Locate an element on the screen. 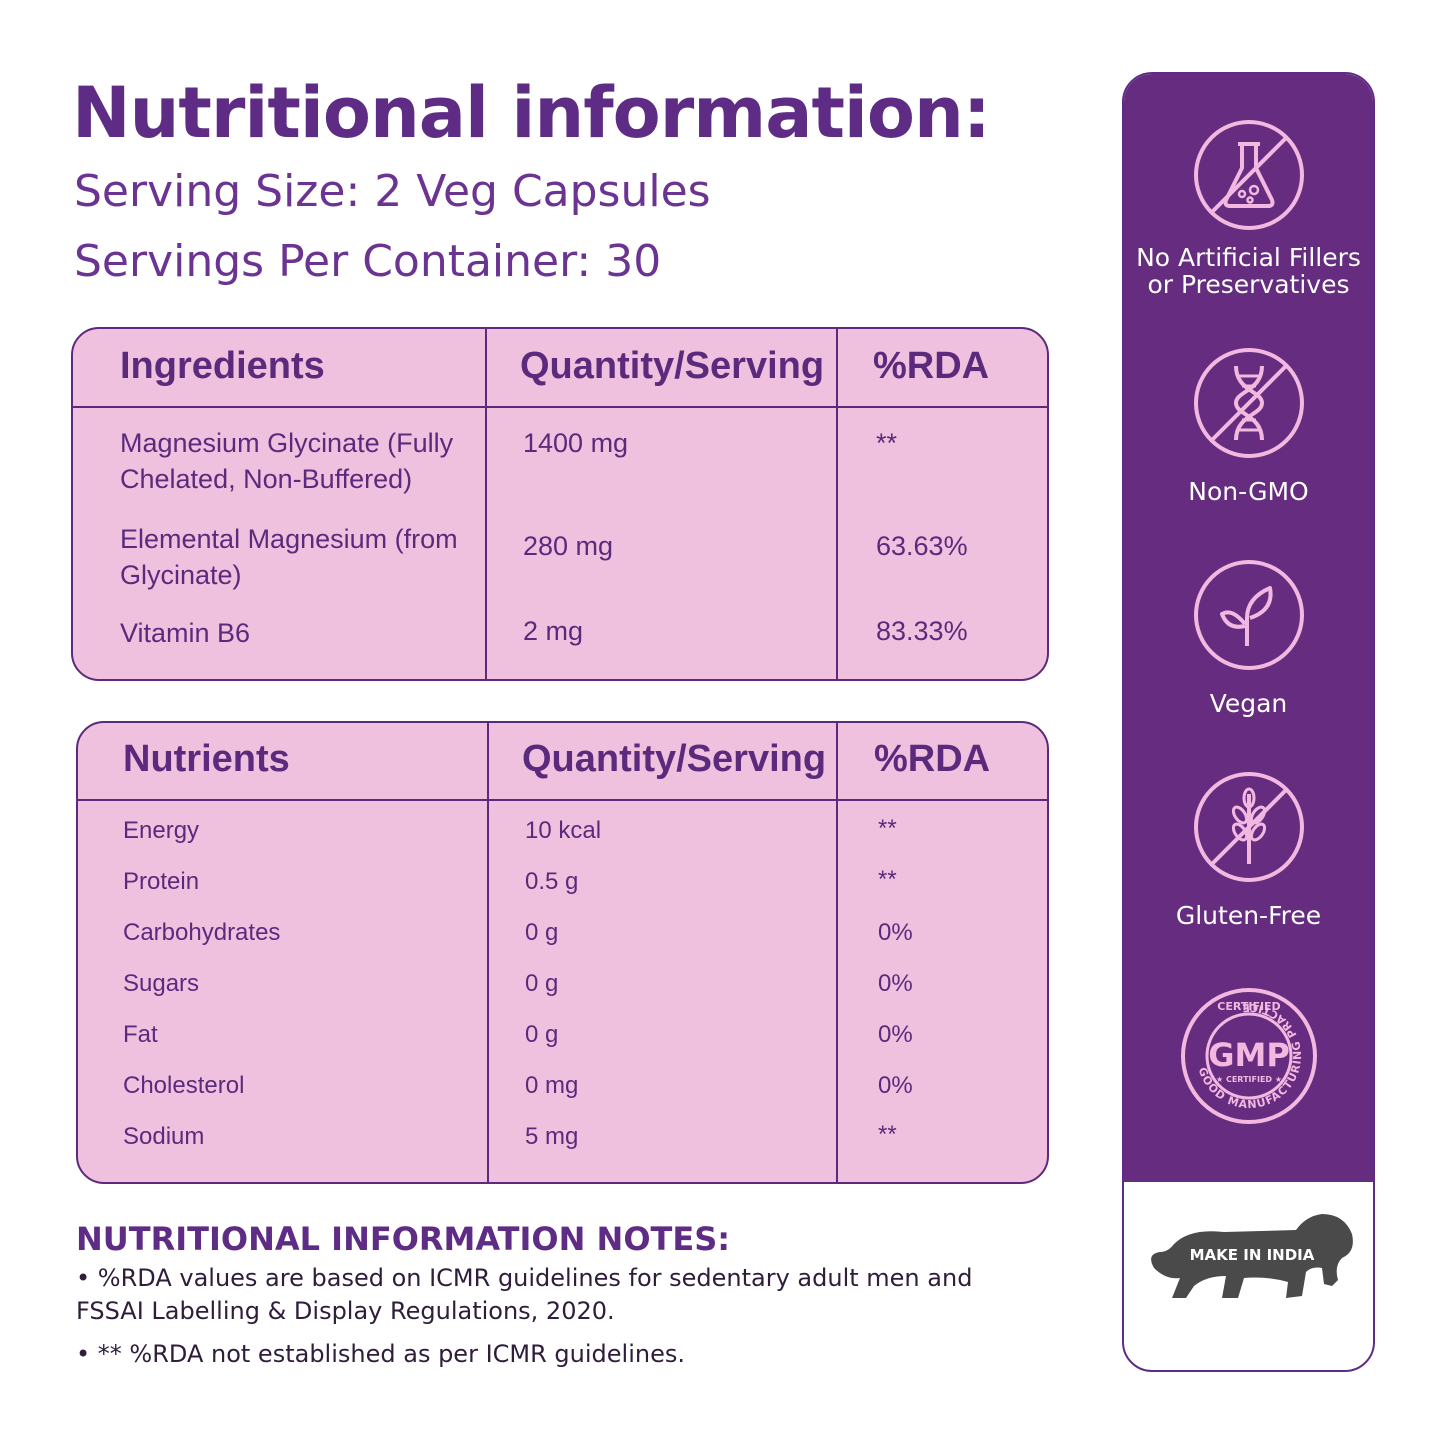 The image size is (1445, 1445). wheat-no-icon is located at coordinates (1248, 827).